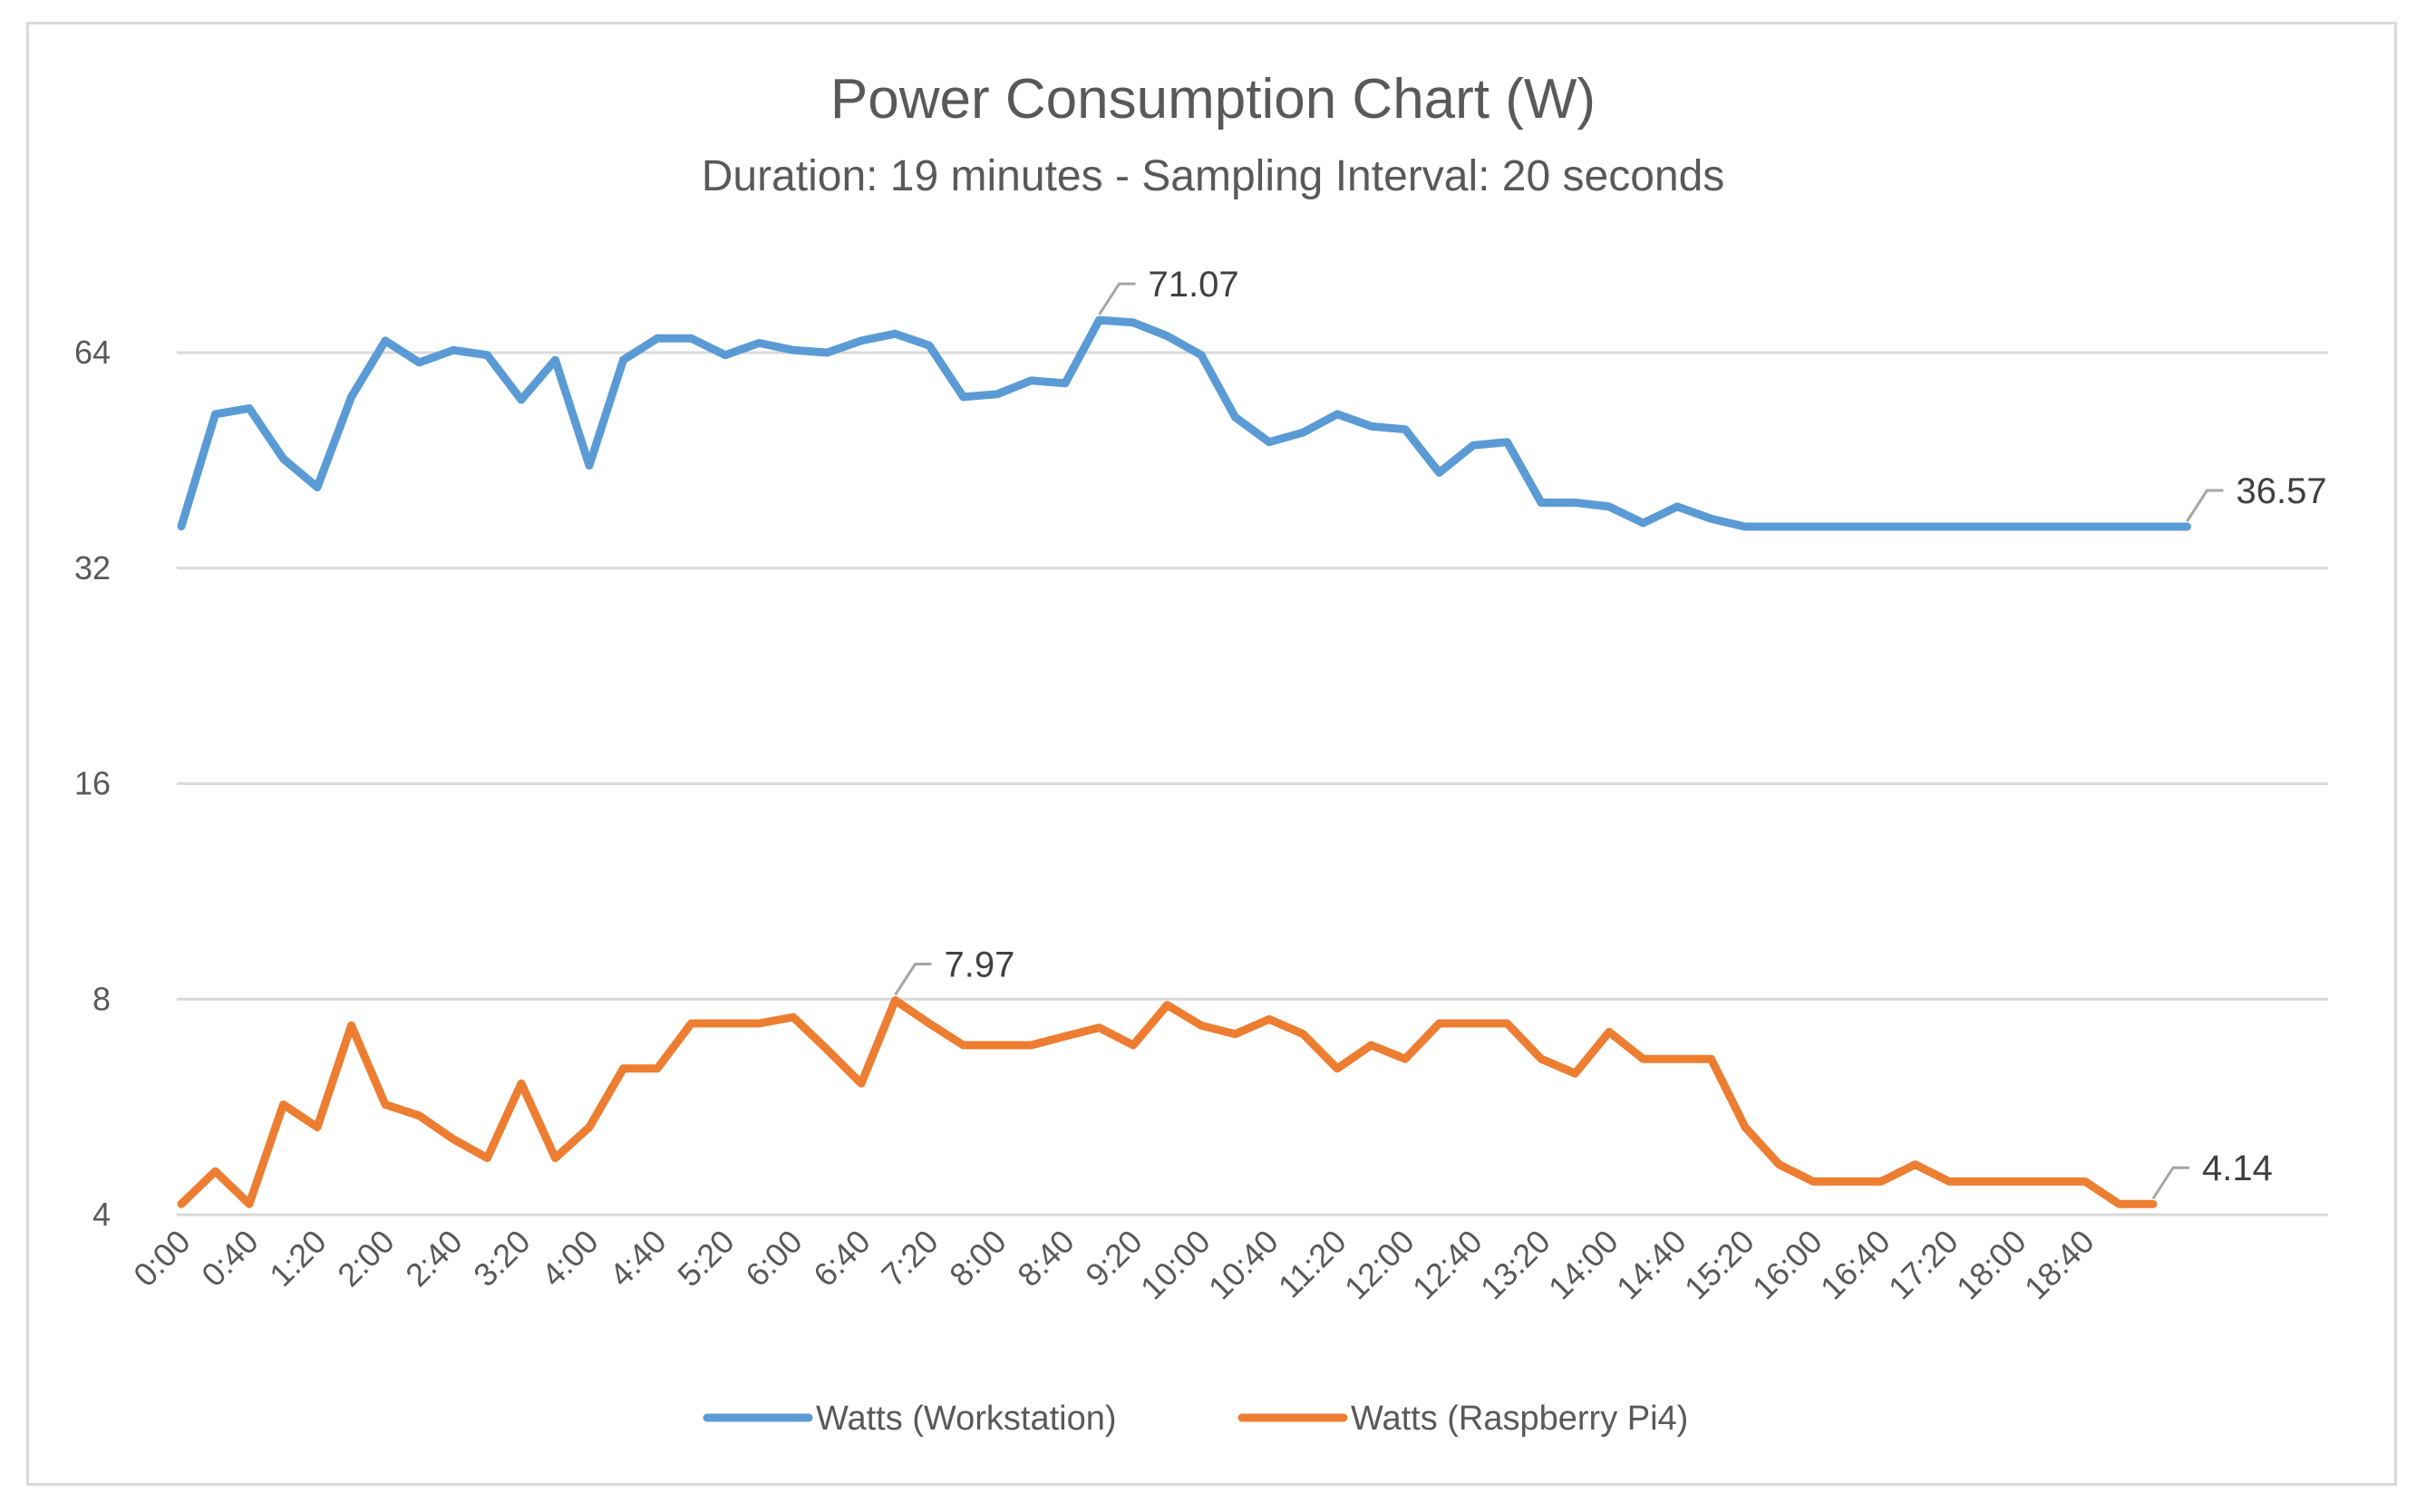 This screenshot has width=2426, height=1512. Describe the element at coordinates (162, 1259) in the screenshot. I see `x-tick-label: 0:00` at that location.